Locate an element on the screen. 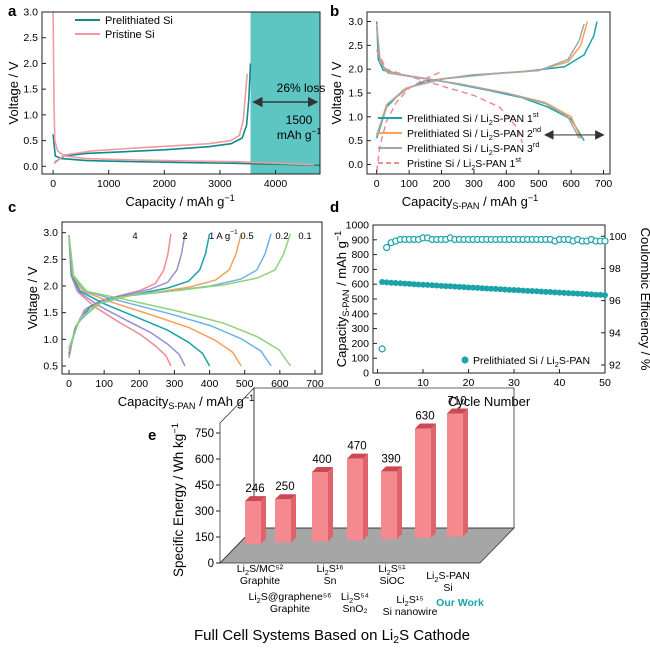 The image size is (650, 653). panel-e-y-tick-label: 0 is located at coordinates (211, 564).